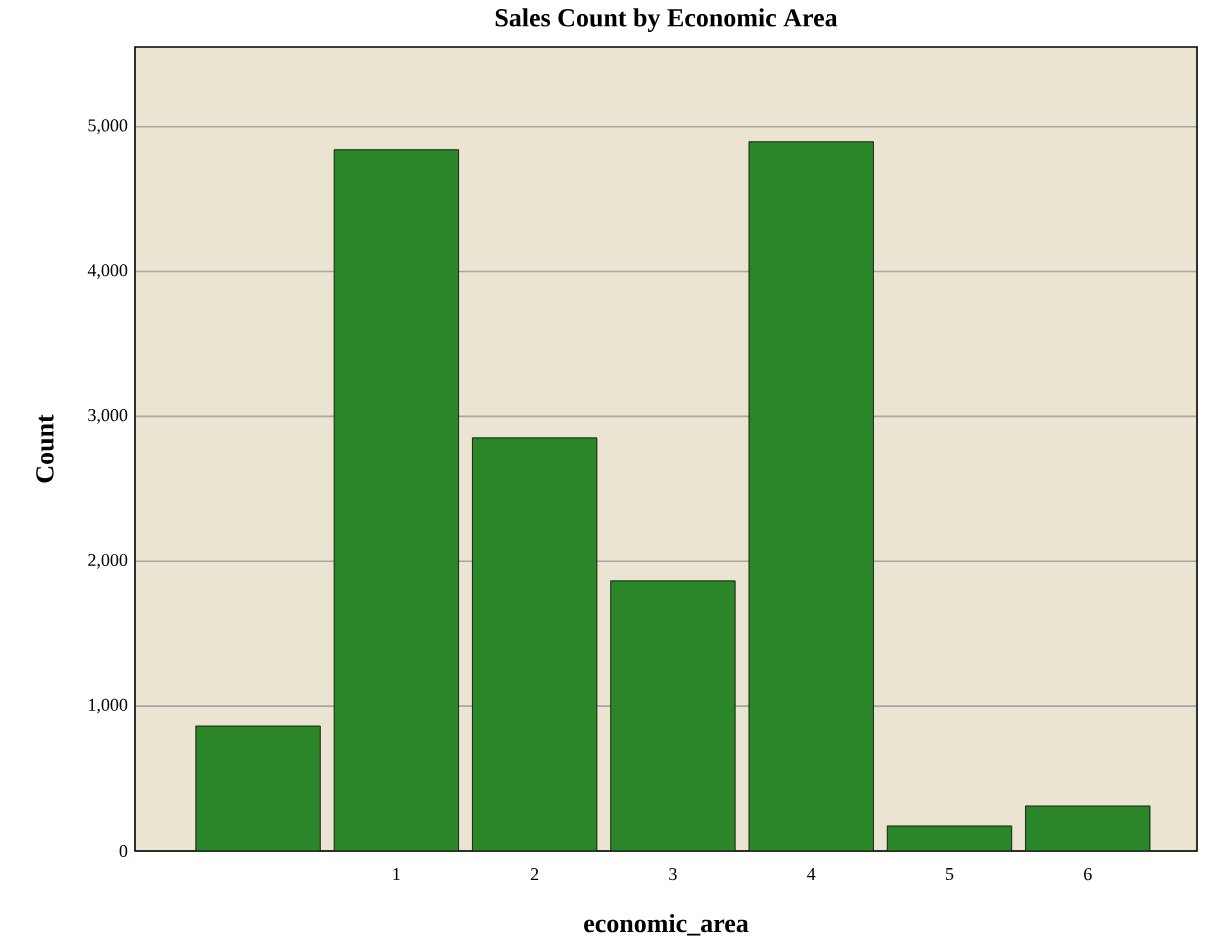 The height and width of the screenshot is (950, 1214). Describe the element at coordinates (107, 271) in the screenshot. I see `y-tick-label: 4,000` at that location.